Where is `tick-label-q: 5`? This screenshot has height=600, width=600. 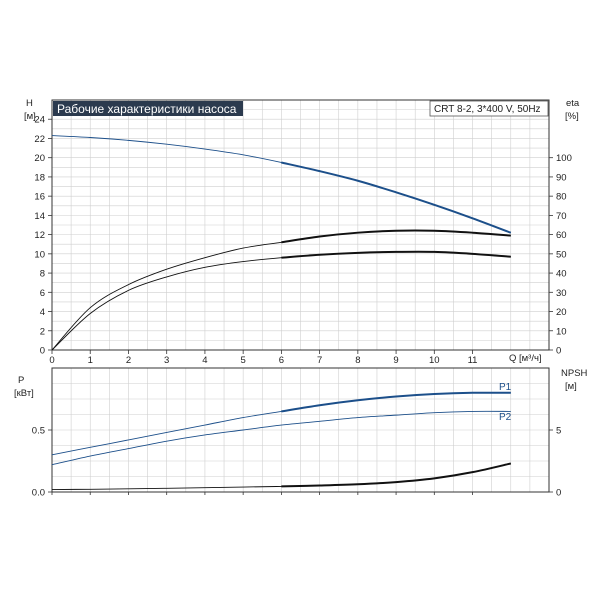
tick-label-q: 5 is located at coordinates (243, 360).